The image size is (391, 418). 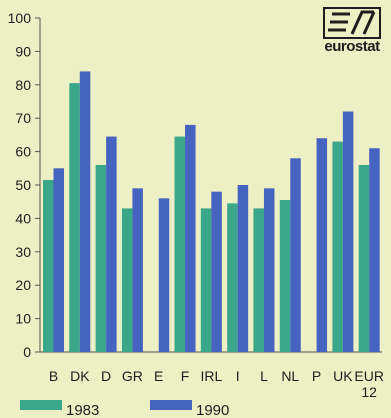 What do you see at coordinates (23, 85) in the screenshot?
I see `y-tick-label: 80` at bounding box center [23, 85].